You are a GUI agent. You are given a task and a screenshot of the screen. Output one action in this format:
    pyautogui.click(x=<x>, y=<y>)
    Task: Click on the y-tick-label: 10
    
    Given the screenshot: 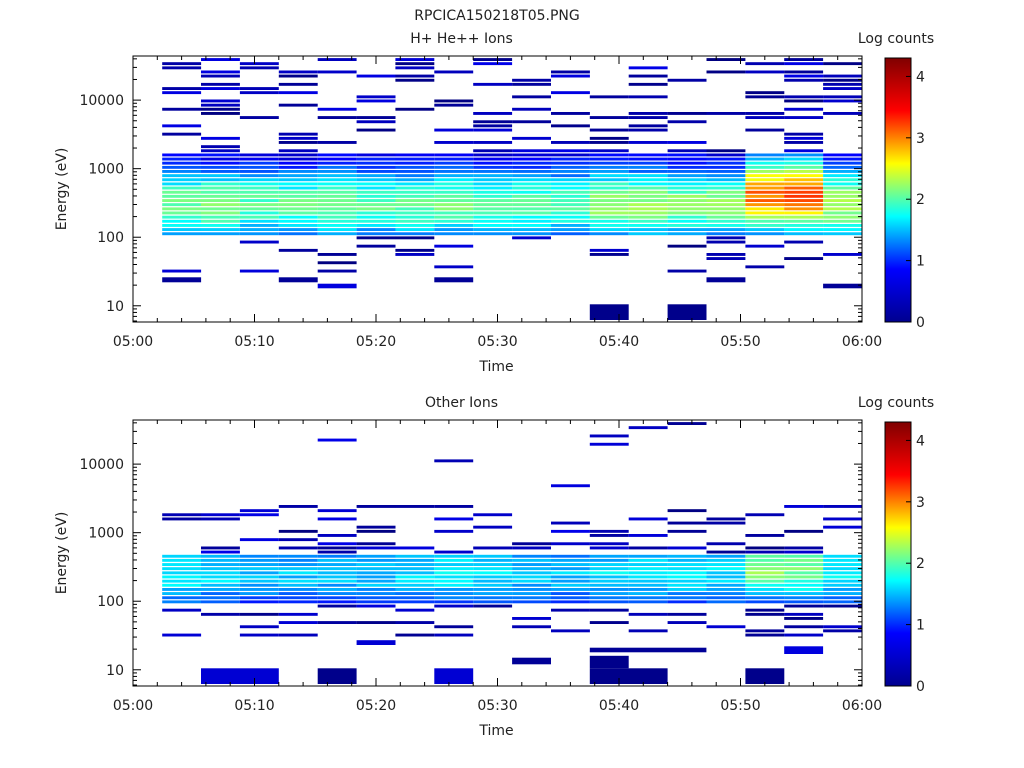 What is the action you would take?
    pyautogui.click(x=115, y=307)
    